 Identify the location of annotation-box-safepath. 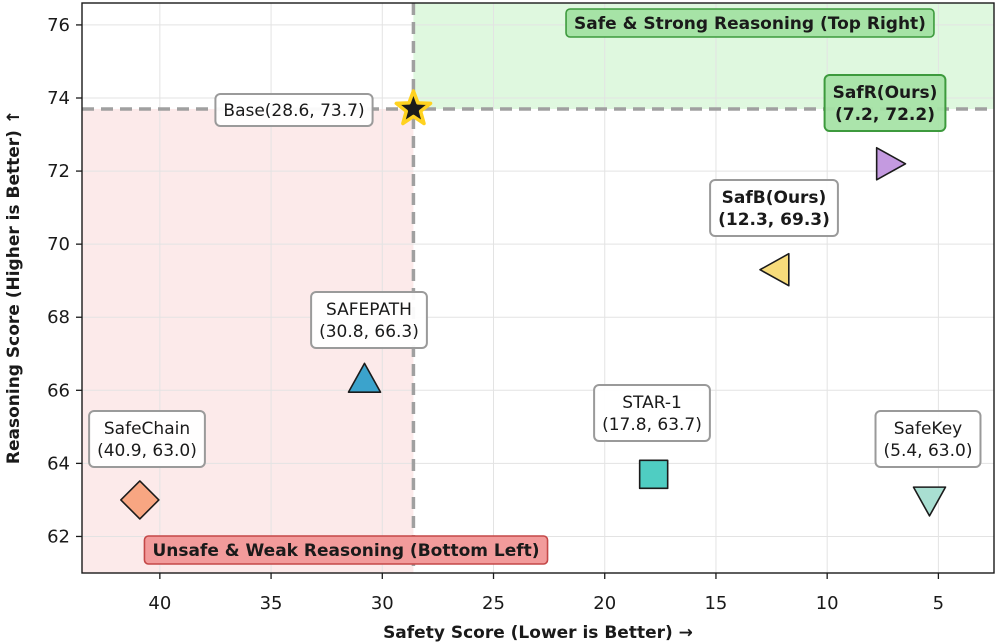
(369, 320).